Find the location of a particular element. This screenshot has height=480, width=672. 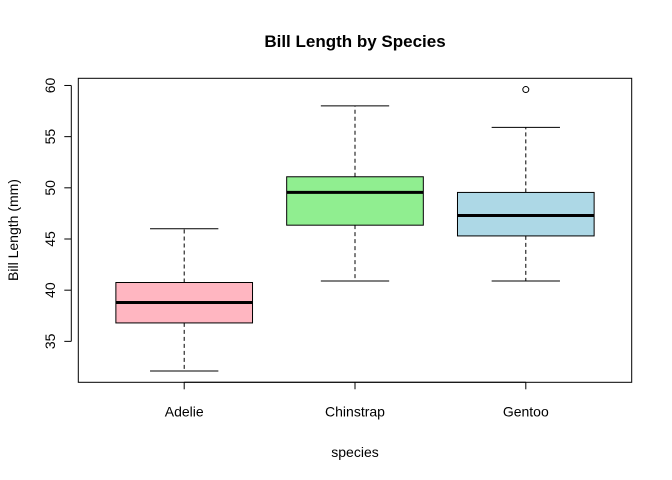

box-adelie is located at coordinates (184, 300).